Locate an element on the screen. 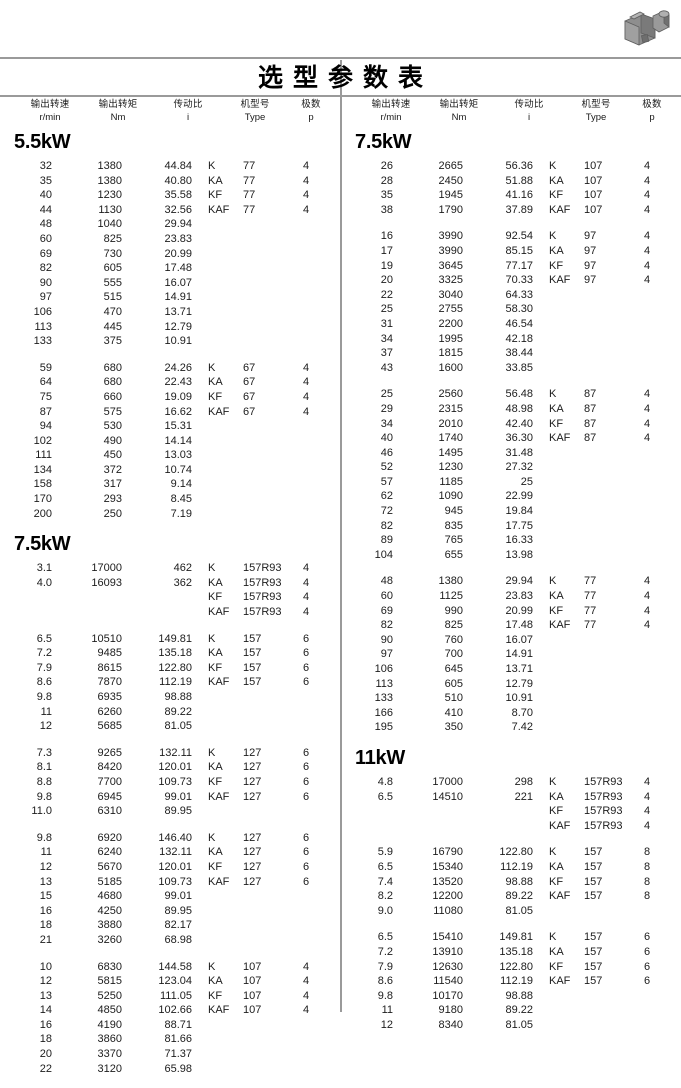 The height and width of the screenshot is (1088, 681). cell-ratio: 42.40 is located at coordinates (519, 423).